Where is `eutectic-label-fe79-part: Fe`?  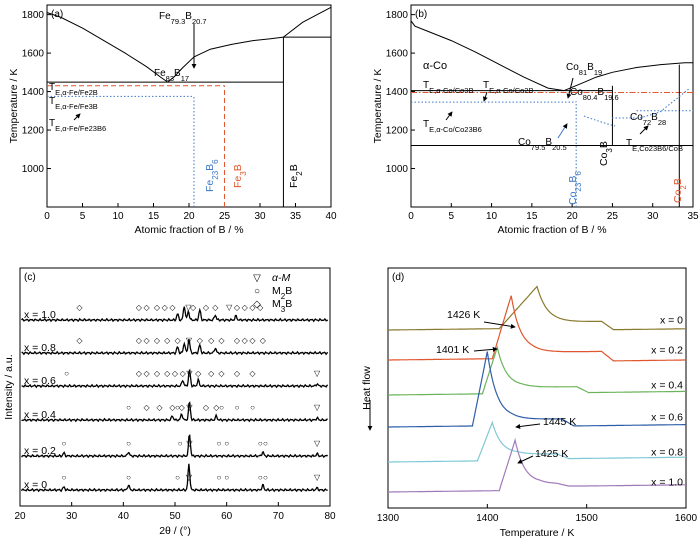
eutectic-label-fe79-part: Fe is located at coordinates (165, 16).